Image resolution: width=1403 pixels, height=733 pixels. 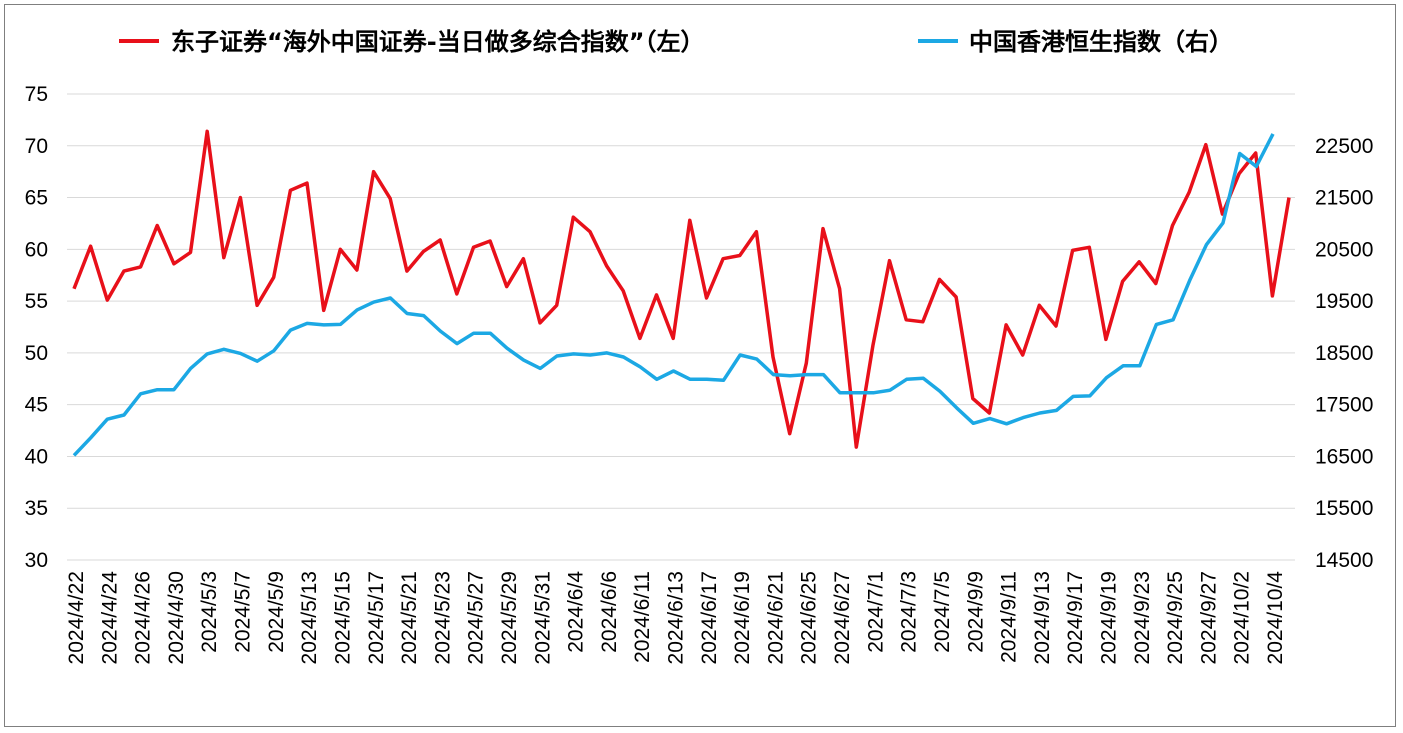 What do you see at coordinates (1175, 617) in the screenshot?
I see `x-tick-label: 2024/9/25` at bounding box center [1175, 617].